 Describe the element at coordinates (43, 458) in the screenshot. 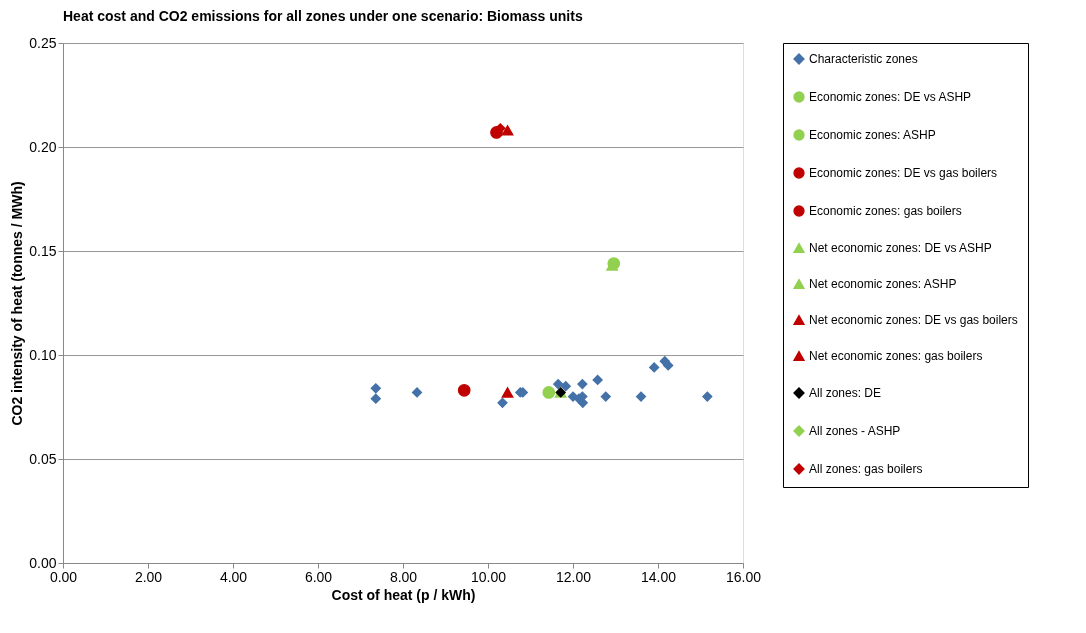

I see `y-tick-label: 0.05` at that location.